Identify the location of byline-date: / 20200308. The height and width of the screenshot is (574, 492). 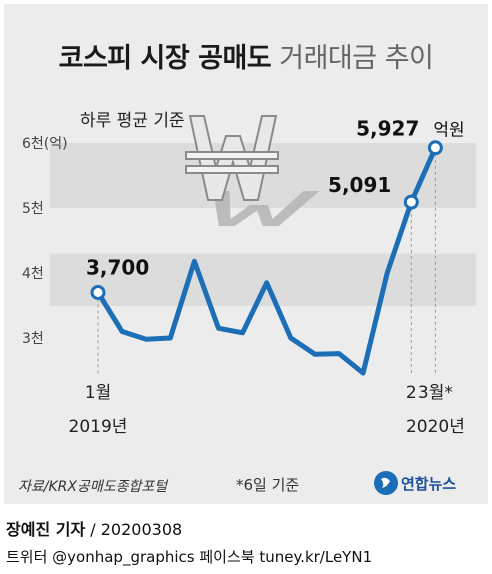
(136, 529).